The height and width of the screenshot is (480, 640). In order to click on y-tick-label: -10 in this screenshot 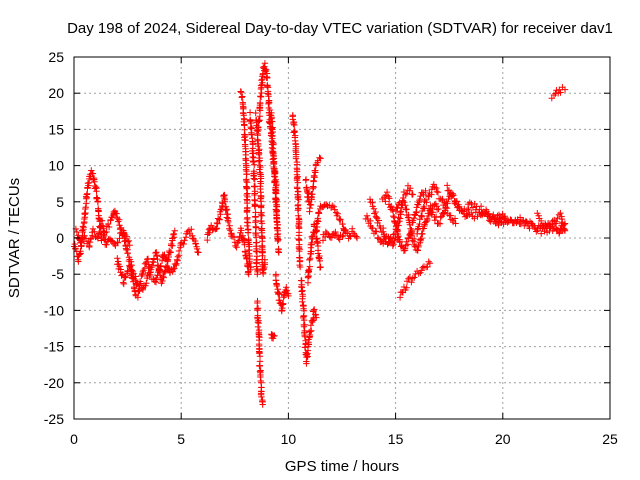, I will do `click(54, 310)`.